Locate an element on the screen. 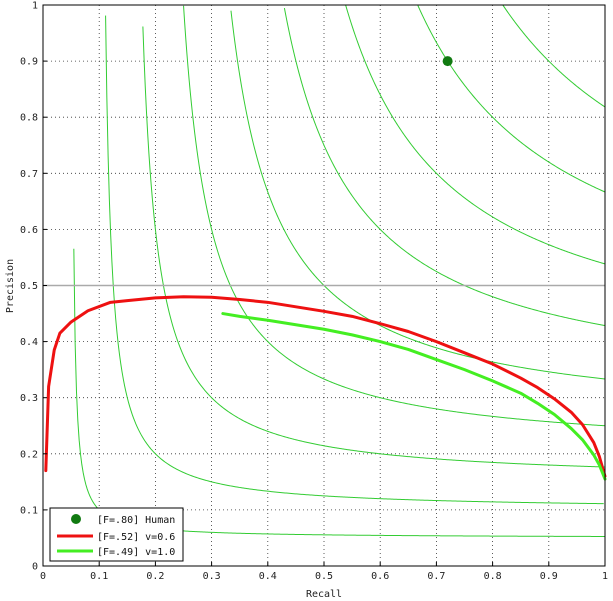  legend-human-marker is located at coordinates (76, 519).